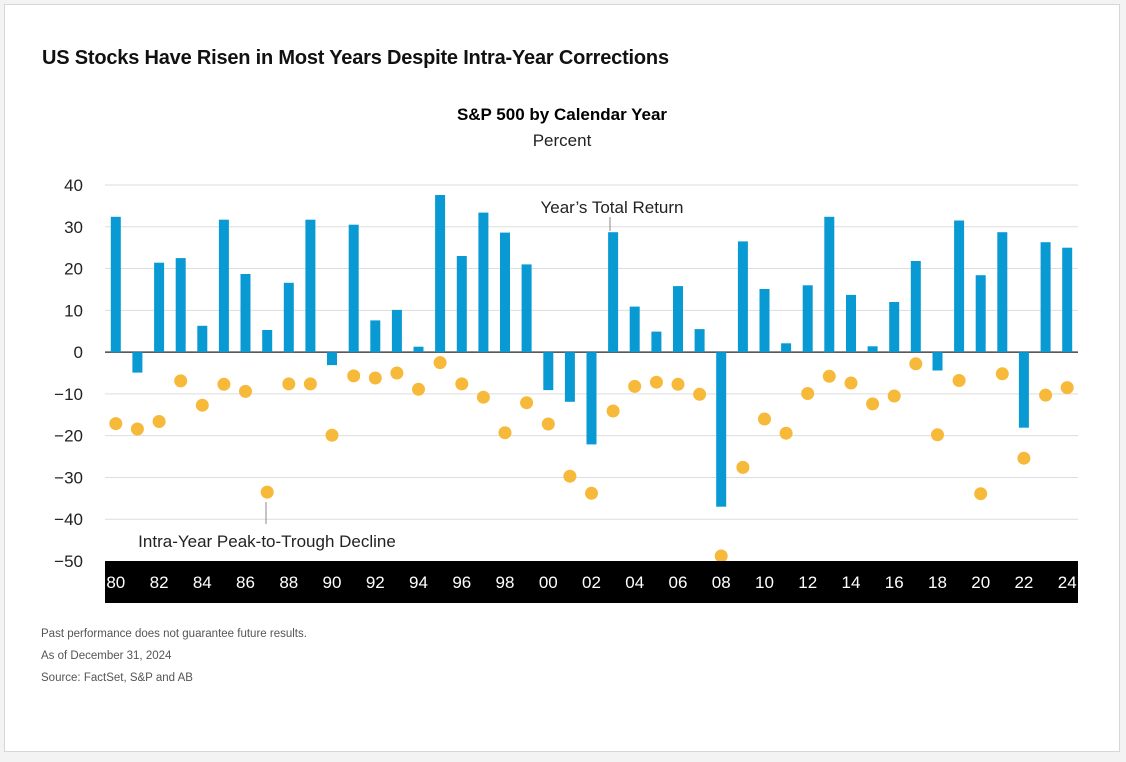  Describe the element at coordinates (505, 292) in the screenshot. I see `bar-total-return-1998` at that location.